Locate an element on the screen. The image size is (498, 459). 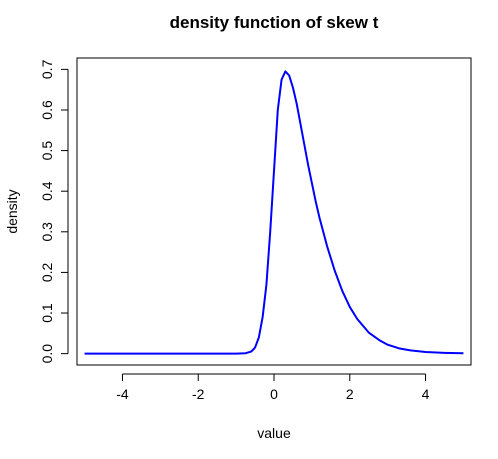
y-axis: 0.0 0.1 0.2 0.3 0.4 0.5 0.6 0.7 is located at coordinates (54, 211).